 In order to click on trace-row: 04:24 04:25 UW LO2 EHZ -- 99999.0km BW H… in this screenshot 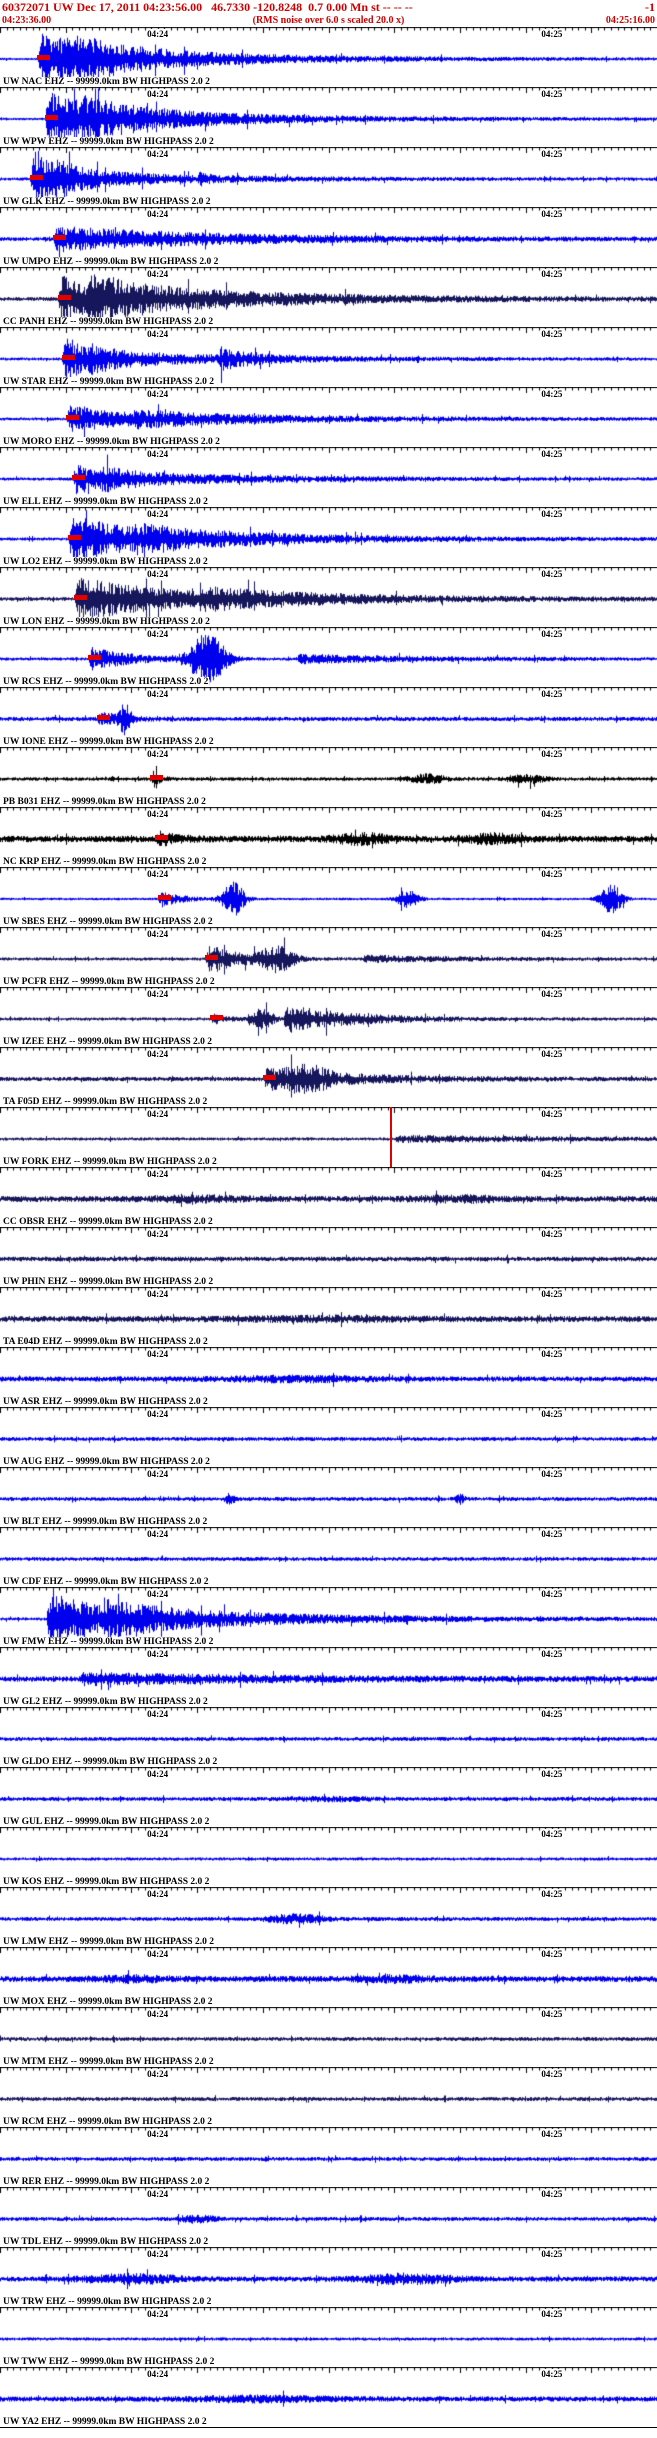, I will do `click(328, 537)`.